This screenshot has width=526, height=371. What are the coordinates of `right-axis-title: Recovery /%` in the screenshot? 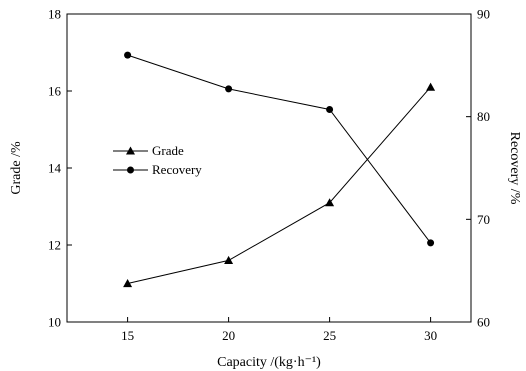 It's located at (514, 168).